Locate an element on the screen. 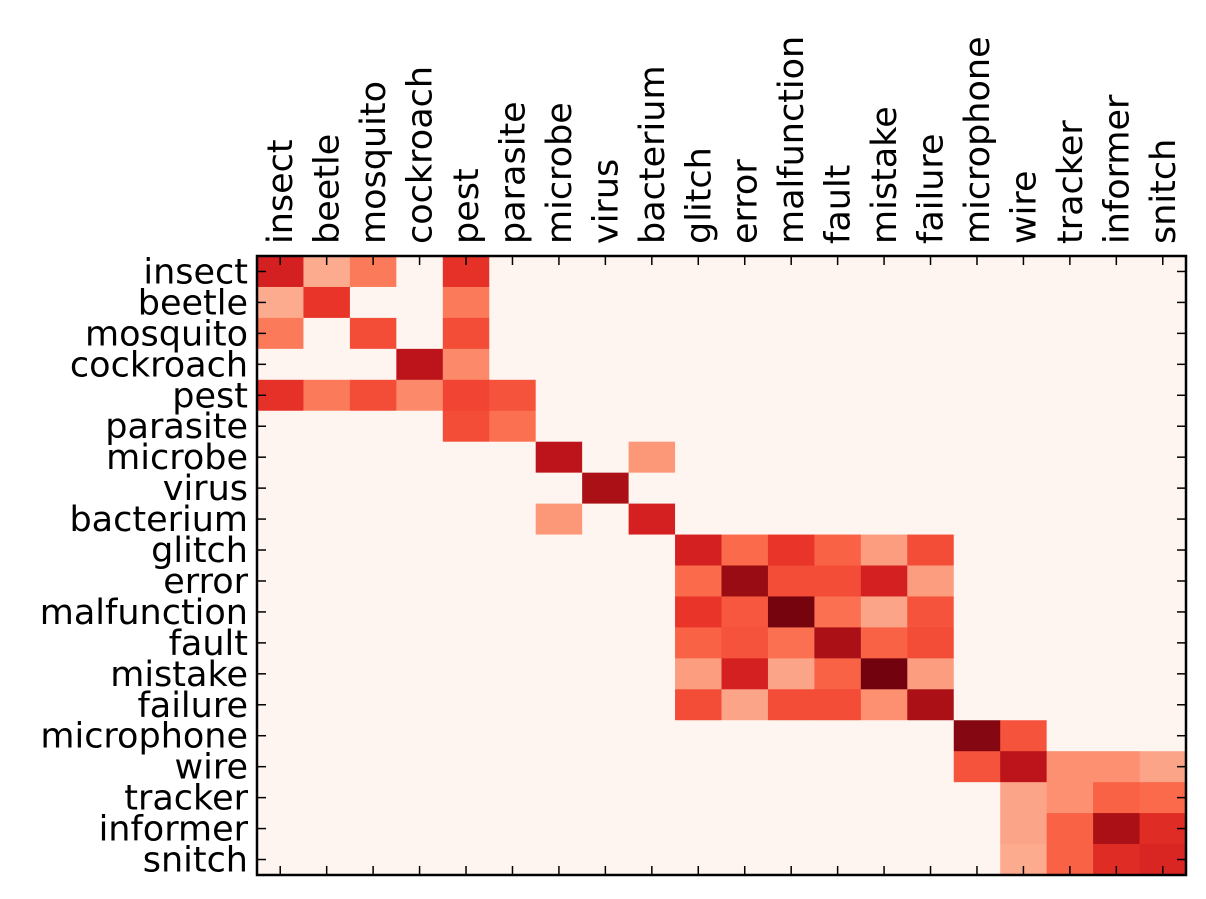  x-tick-label: cockroach is located at coordinates (421, 155).